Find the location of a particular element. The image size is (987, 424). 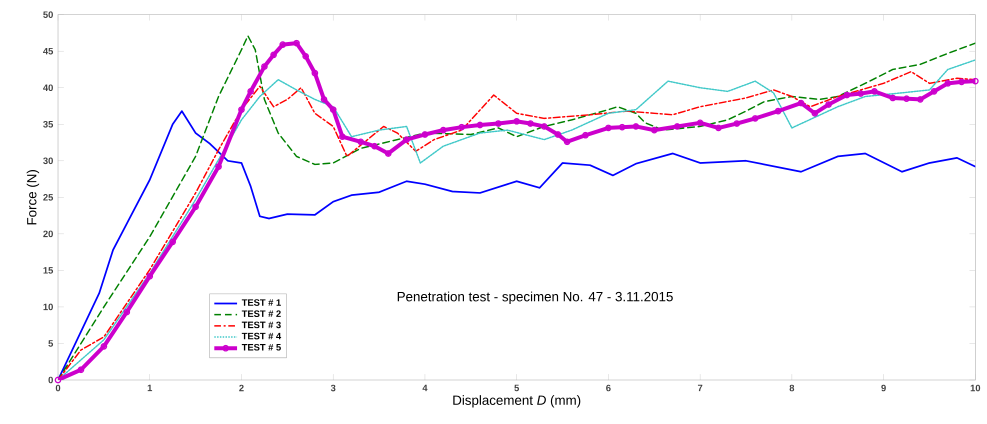

x-tick-label: 0 is located at coordinates (58, 388).